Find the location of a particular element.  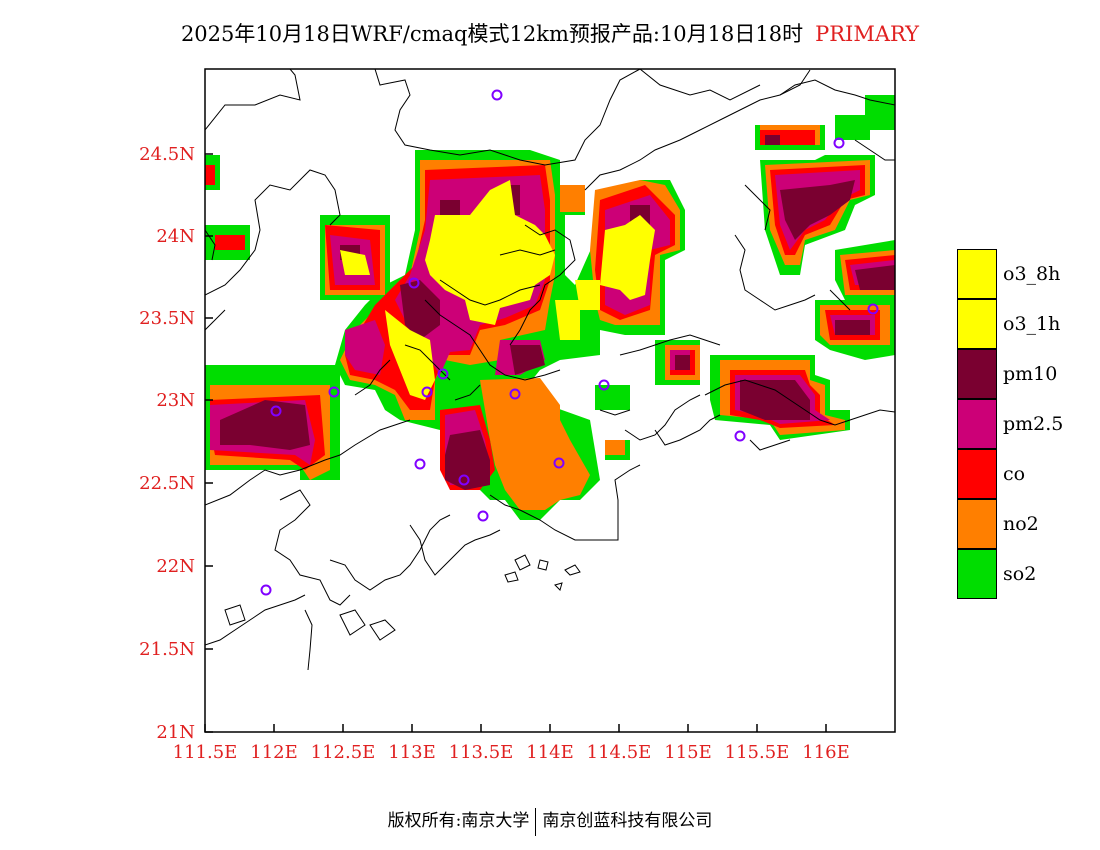

legend-label: co is located at coordinates (1014, 474).